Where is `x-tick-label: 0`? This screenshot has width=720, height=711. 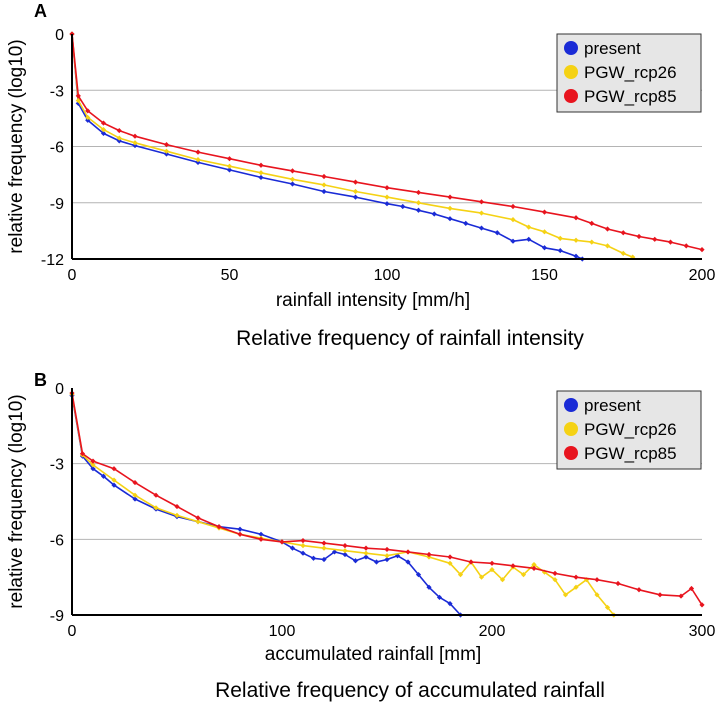
x-tick-label: 0 is located at coordinates (72, 275).